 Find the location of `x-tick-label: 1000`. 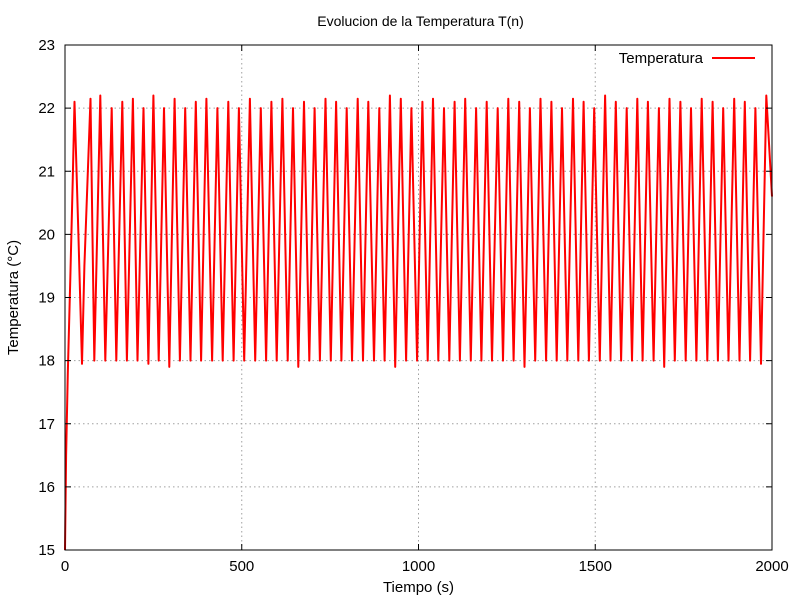

x-tick-label: 1000 is located at coordinates (418, 566).